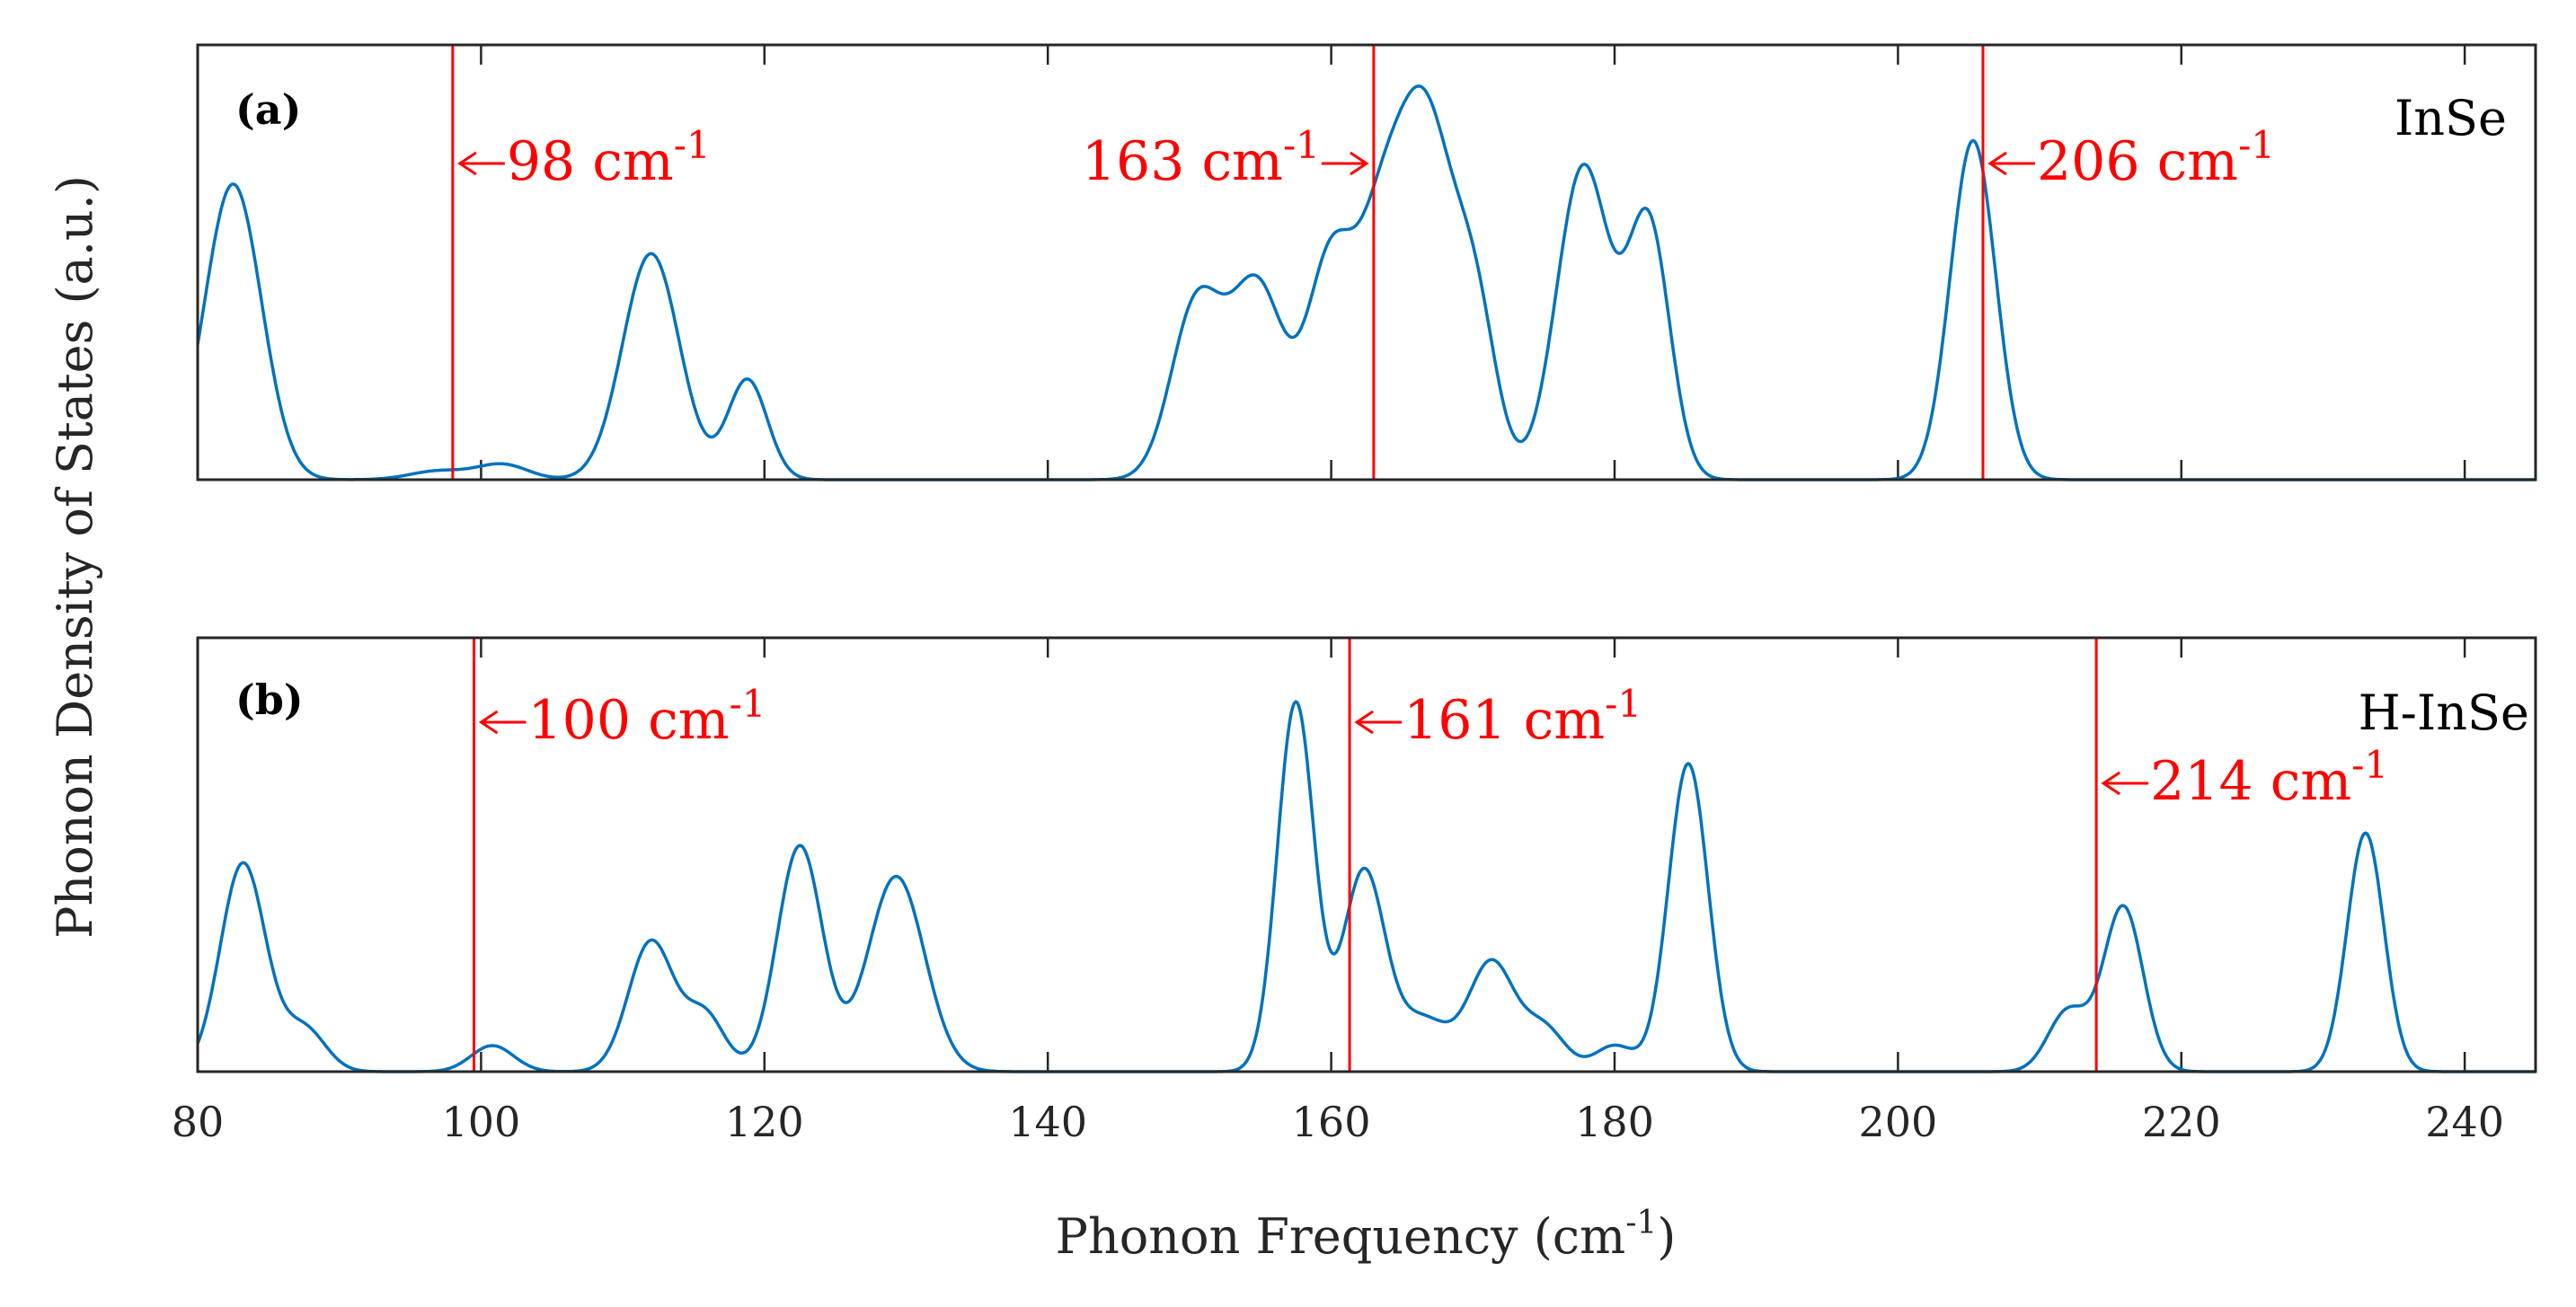 The height and width of the screenshot is (1307, 2576). What do you see at coordinates (609, 158) in the screenshot?
I see `marker-label-98: 98 cm-1` at bounding box center [609, 158].